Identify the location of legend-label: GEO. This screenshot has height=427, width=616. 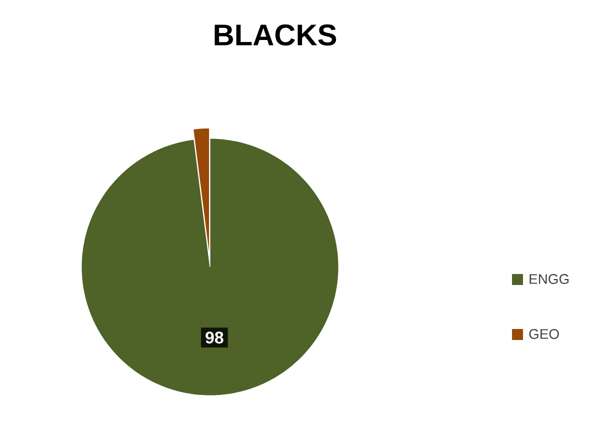
(544, 334).